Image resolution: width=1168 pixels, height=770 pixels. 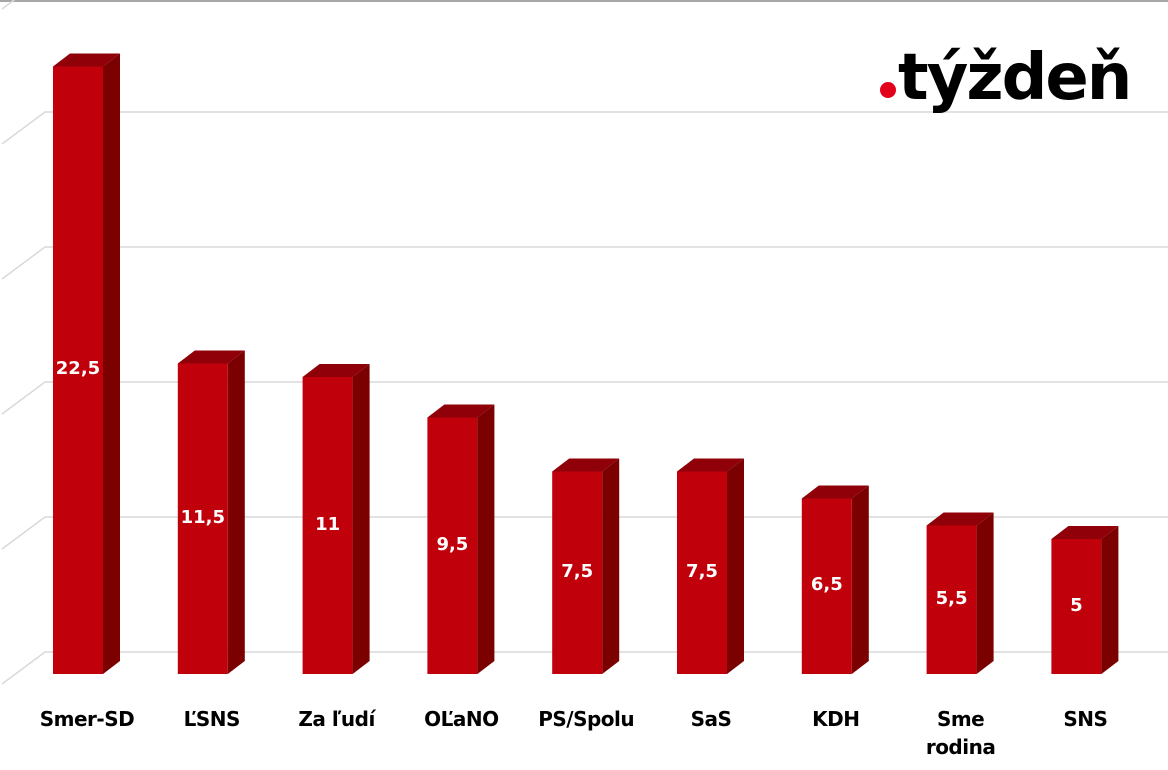 I want to click on category-label: Smer-SD, so click(x=87, y=719).